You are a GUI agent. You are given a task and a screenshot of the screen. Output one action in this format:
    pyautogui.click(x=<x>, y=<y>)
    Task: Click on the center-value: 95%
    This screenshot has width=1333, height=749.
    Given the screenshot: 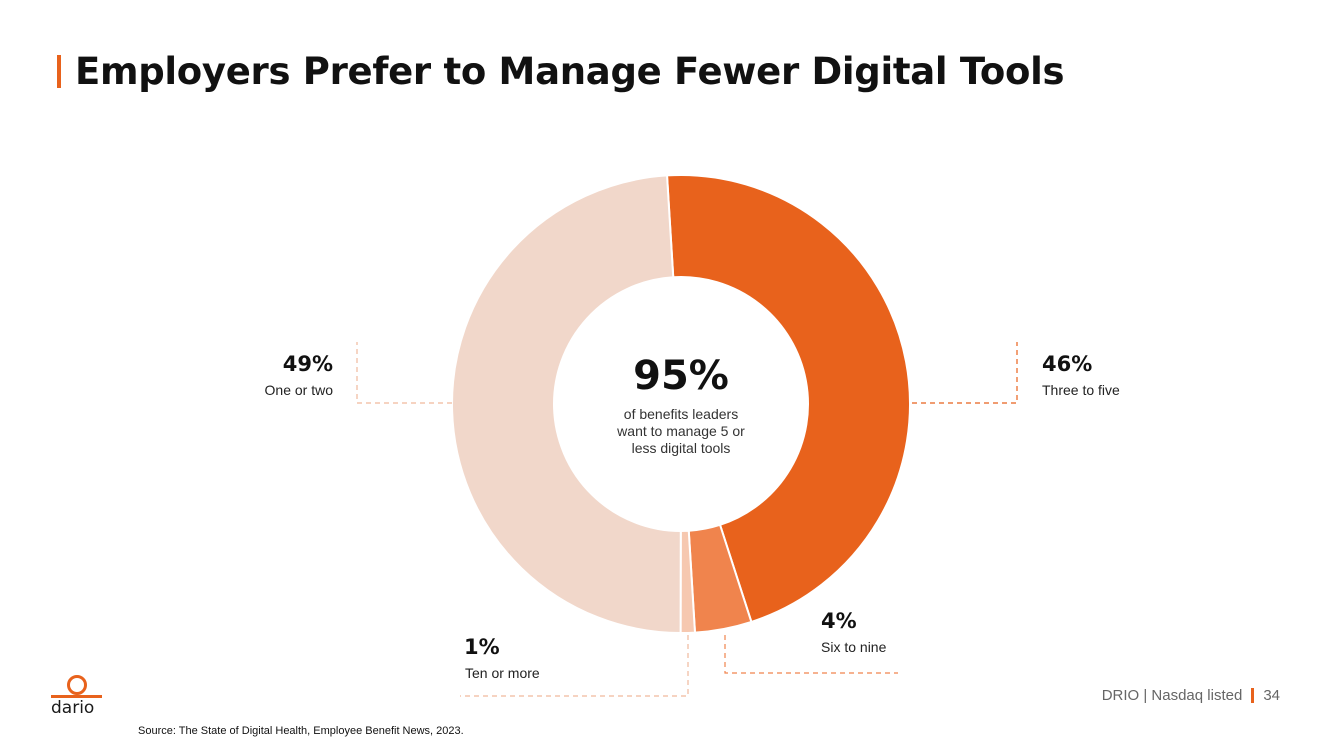 What is the action you would take?
    pyautogui.click(x=681, y=376)
    